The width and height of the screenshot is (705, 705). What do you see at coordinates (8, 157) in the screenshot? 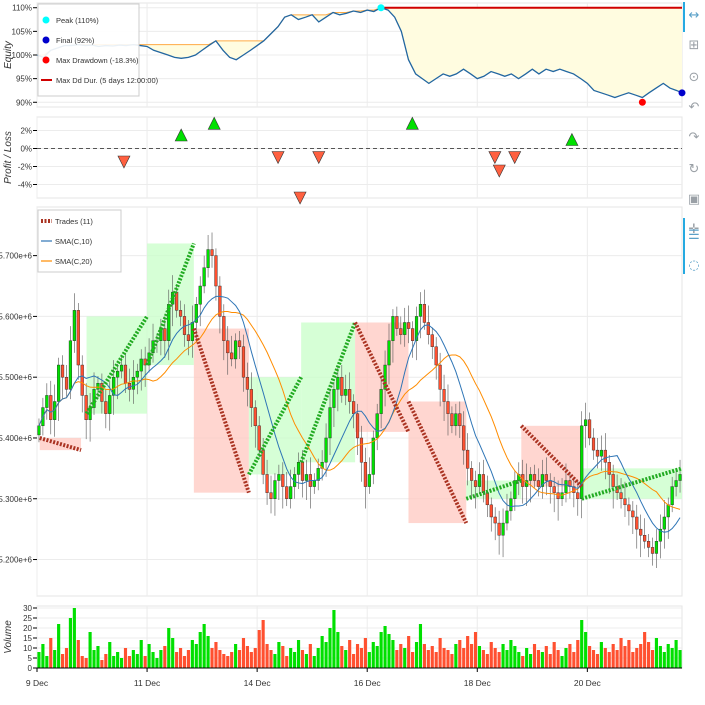
I see `profit-loss-ylabel: Profit / Loss` at bounding box center [8, 157].